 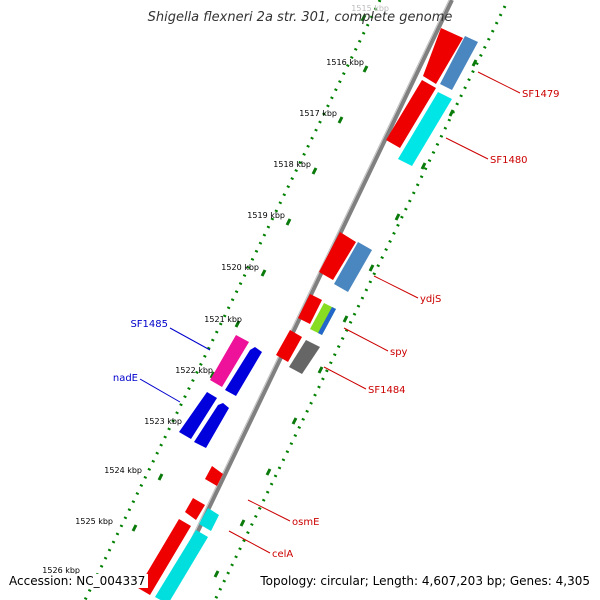 What do you see at coordinates (266, 215) in the screenshot?
I see `tick-label: 1519 kbp` at bounding box center [266, 215].